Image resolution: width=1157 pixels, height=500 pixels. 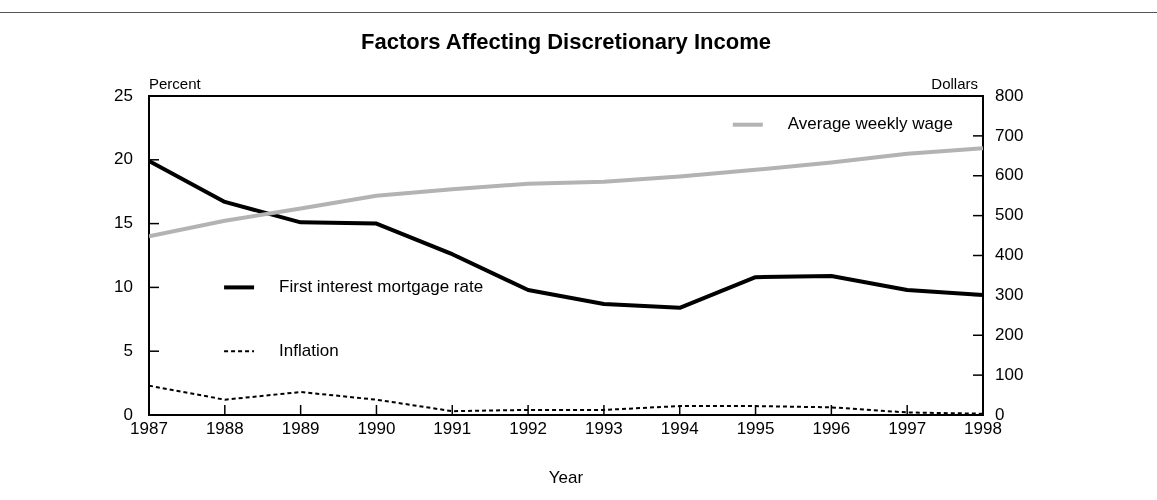 I want to click on y2-axis-title: Dollars, so click(x=954, y=83).